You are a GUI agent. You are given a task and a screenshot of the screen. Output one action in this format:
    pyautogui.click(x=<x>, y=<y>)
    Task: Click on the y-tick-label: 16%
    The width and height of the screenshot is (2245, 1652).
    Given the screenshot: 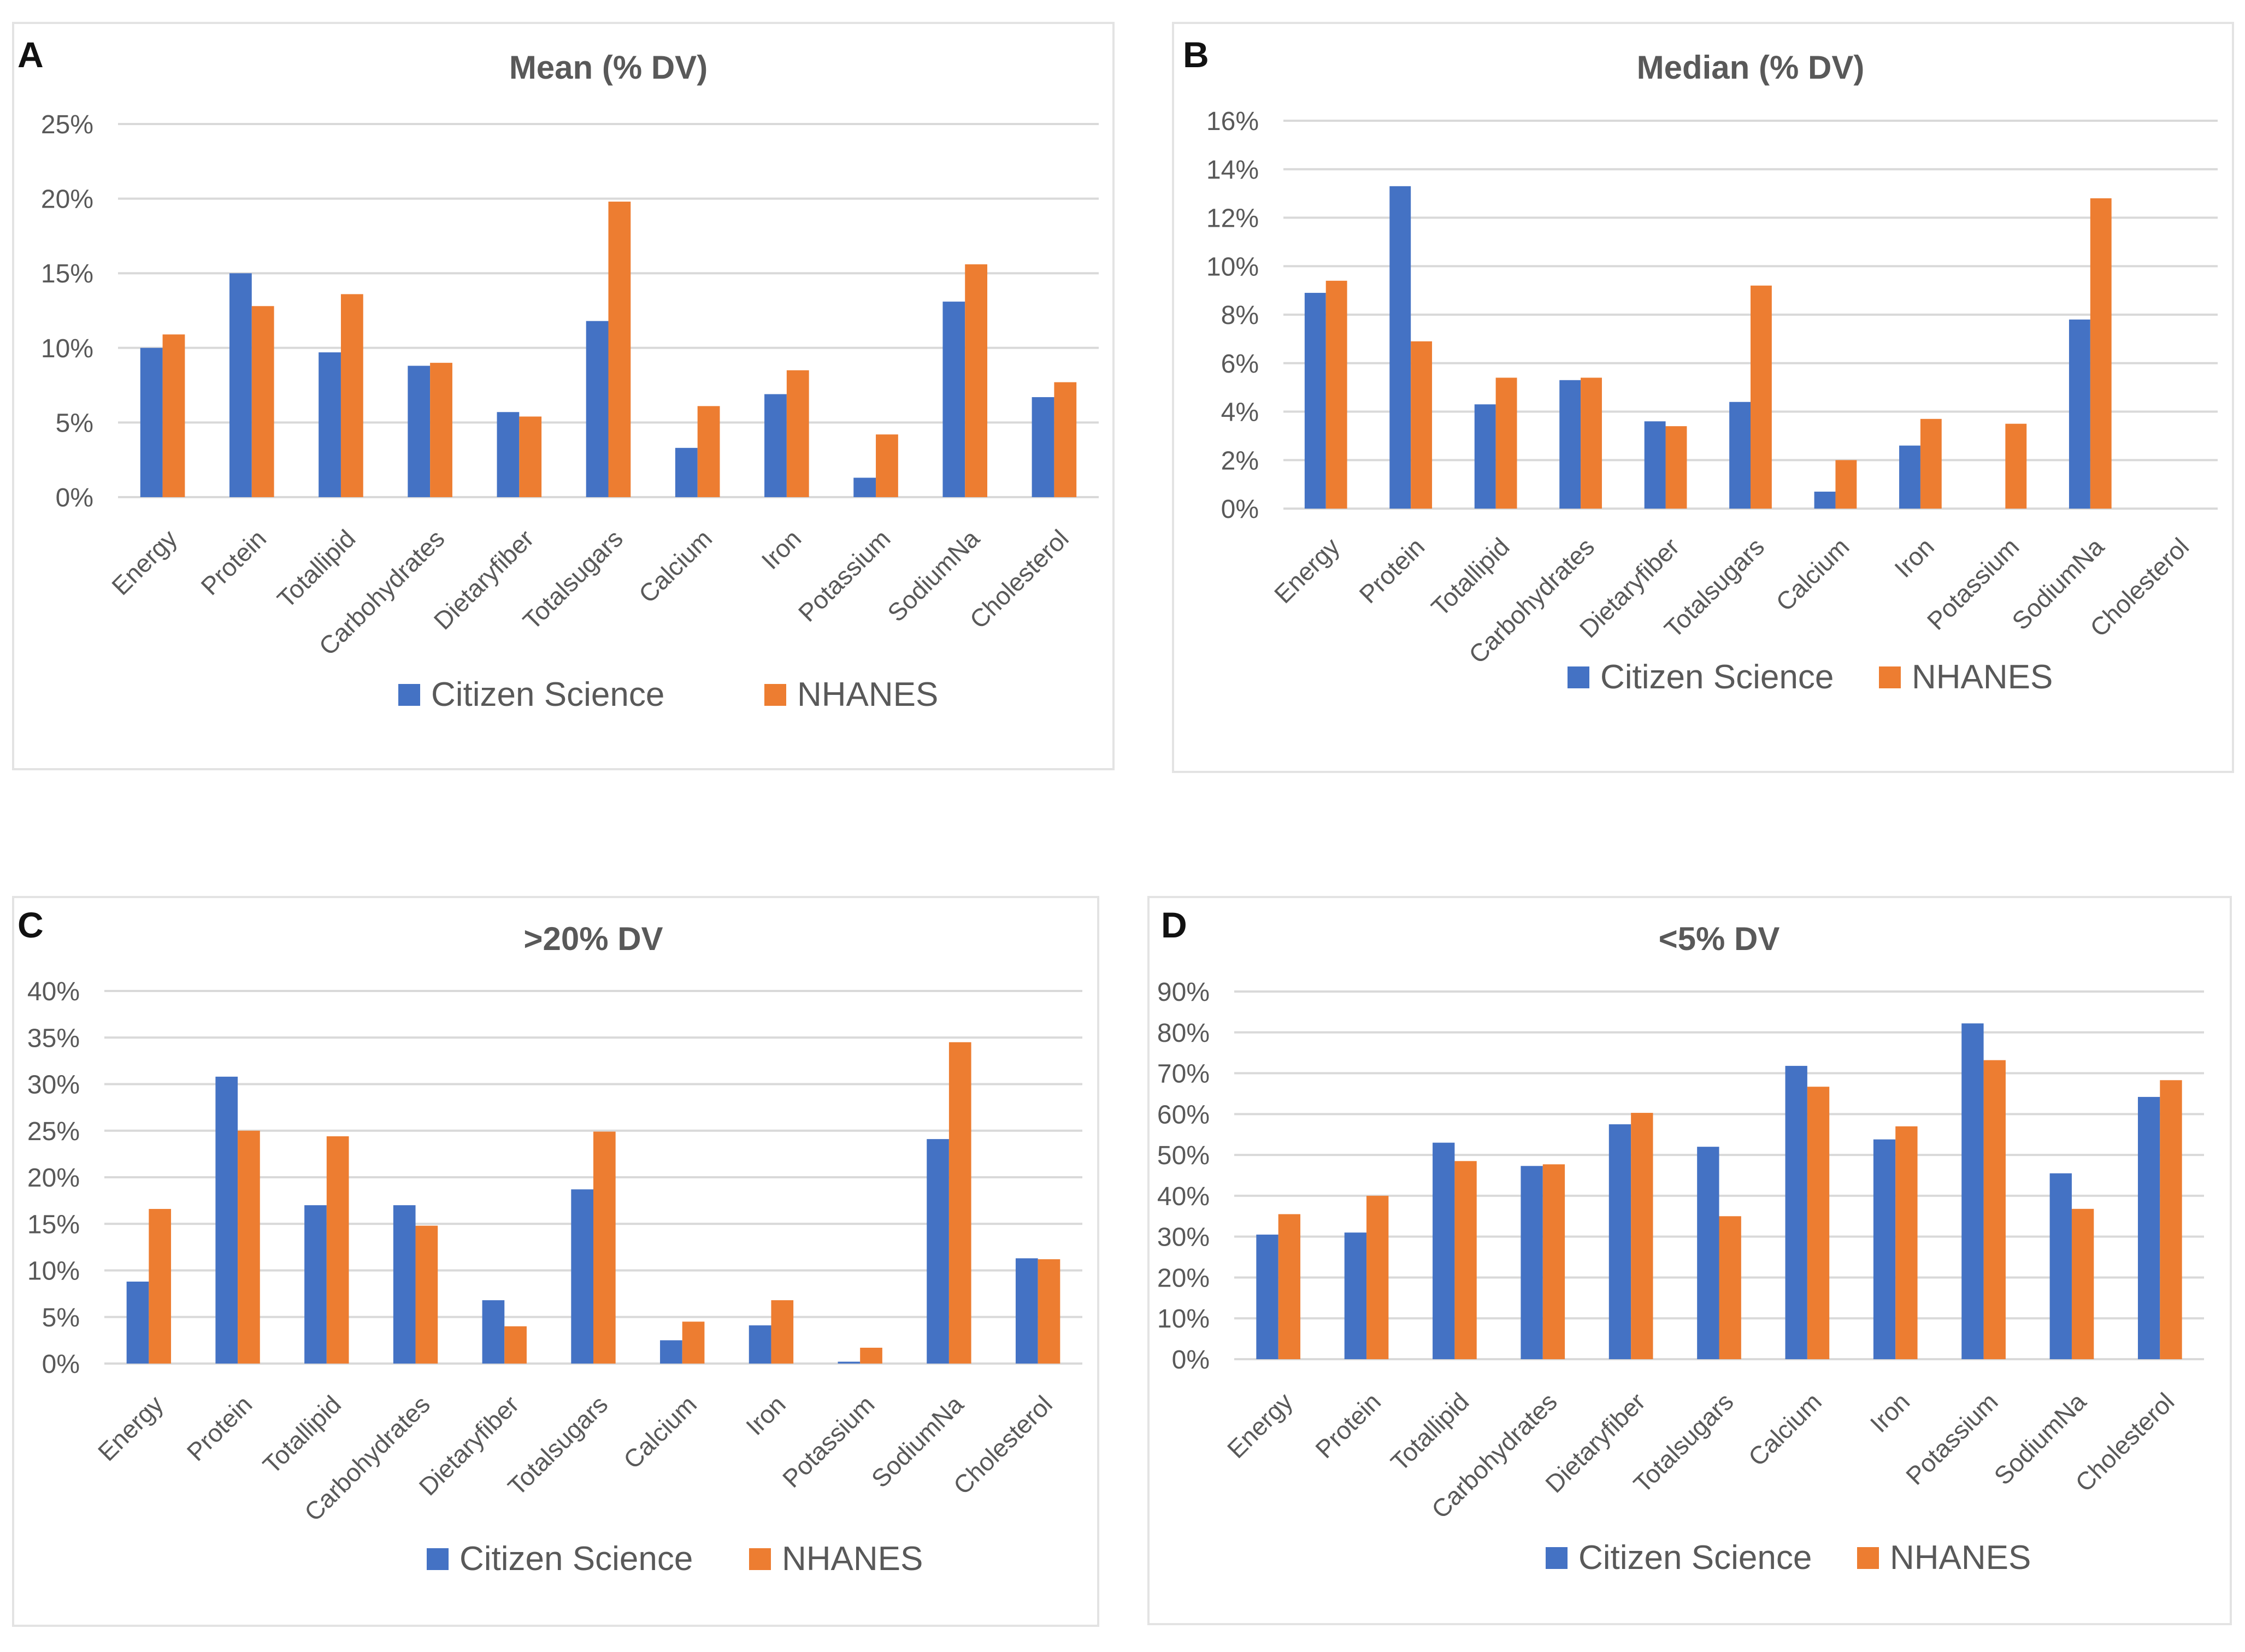 What is the action you would take?
    pyautogui.click(x=1232, y=121)
    